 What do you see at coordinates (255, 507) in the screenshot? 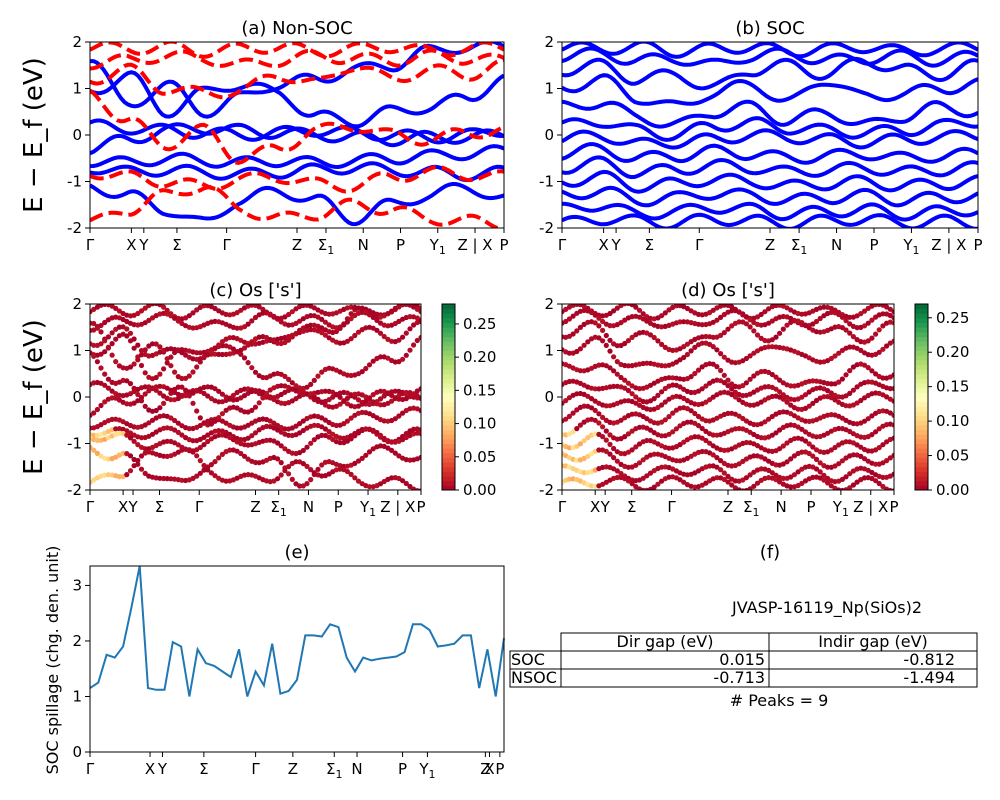
I see `x-tick-label: Z` at bounding box center [255, 507].